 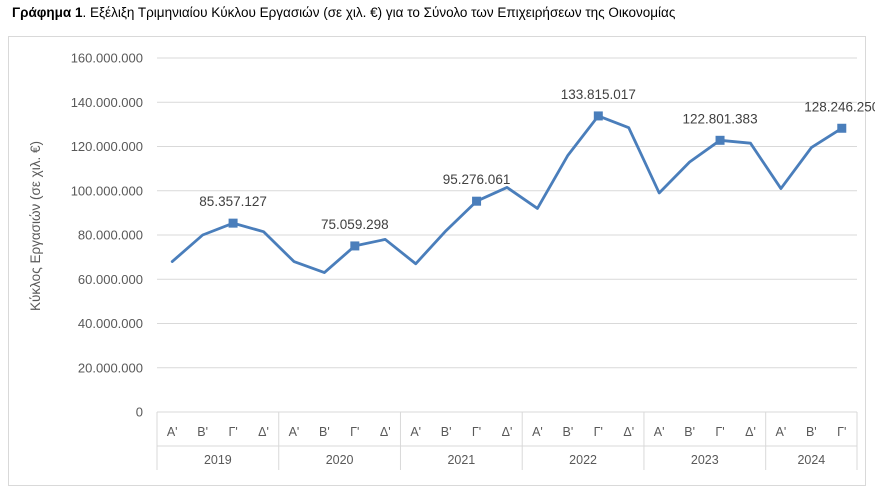 What do you see at coordinates (107, 190) in the screenshot?
I see `y-tick-label: 100.000.000` at bounding box center [107, 190].